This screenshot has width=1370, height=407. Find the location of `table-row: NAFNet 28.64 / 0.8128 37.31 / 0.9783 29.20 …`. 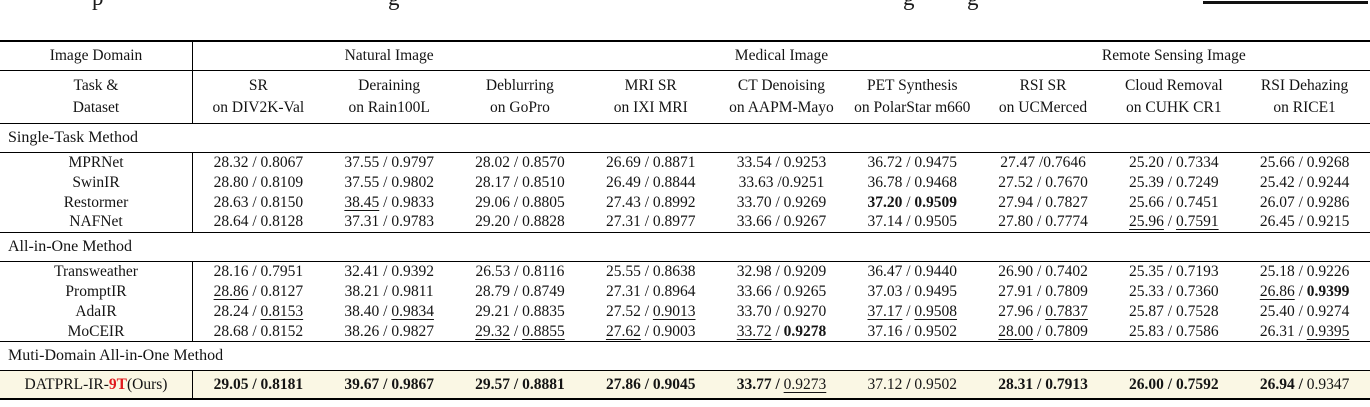

table-row: NAFNet 28.64 / 0.8128 37.31 / 0.9783 29.20 … is located at coordinates (685, 223).